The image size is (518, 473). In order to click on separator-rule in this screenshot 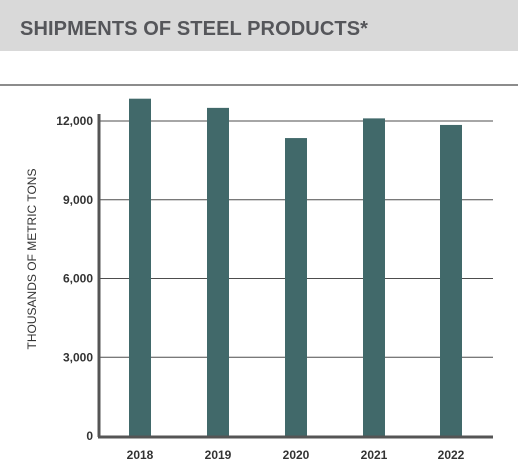, I will do `click(259, 85)`.